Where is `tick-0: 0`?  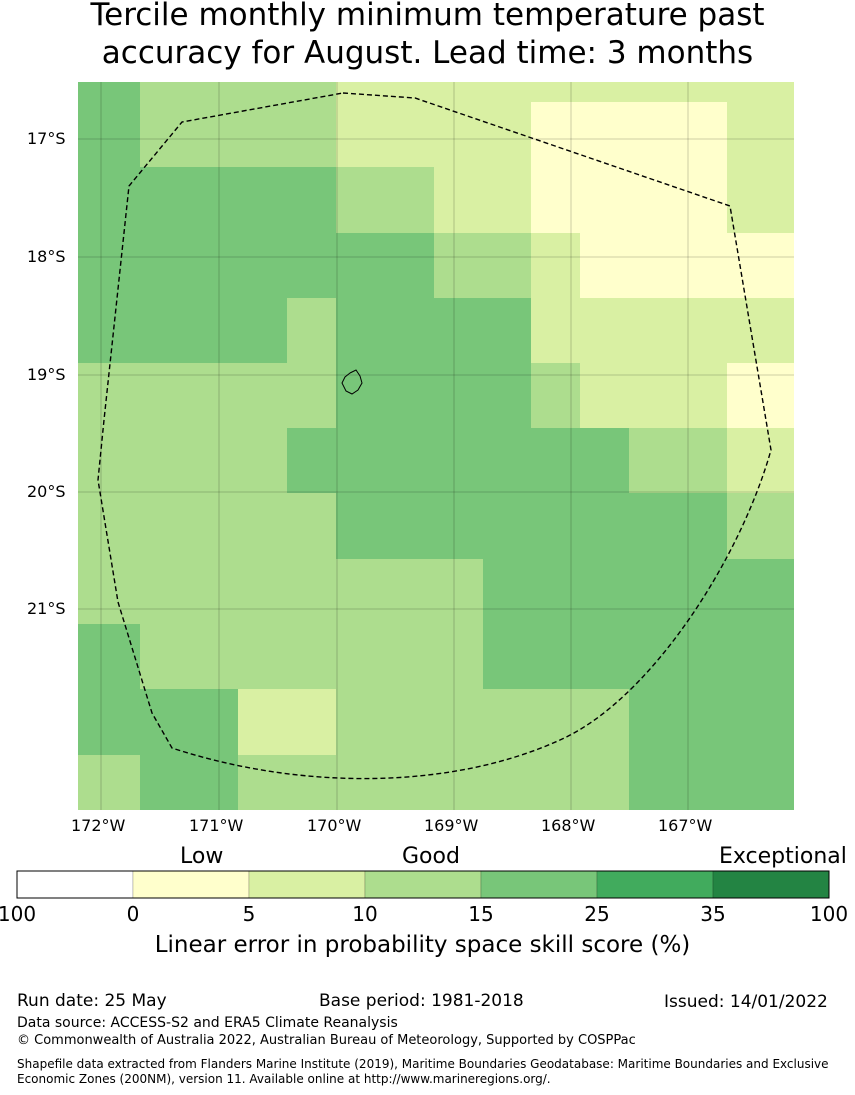
tick-0: 0 is located at coordinates (133, 914).